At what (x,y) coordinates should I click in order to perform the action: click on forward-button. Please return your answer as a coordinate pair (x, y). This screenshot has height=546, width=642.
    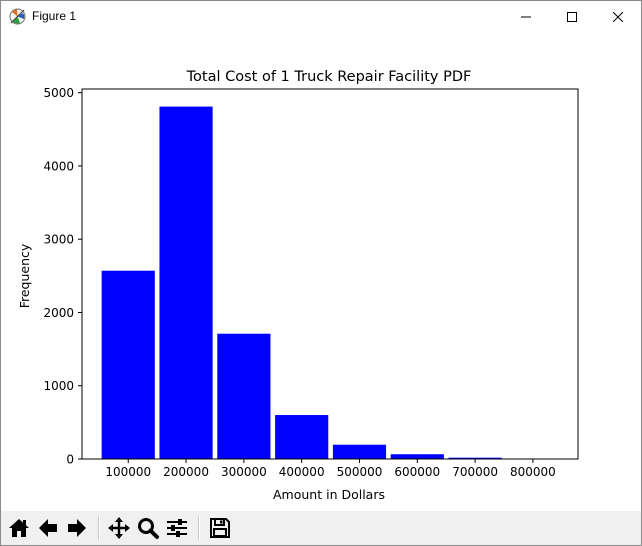
    Looking at the image, I should click on (77, 528).